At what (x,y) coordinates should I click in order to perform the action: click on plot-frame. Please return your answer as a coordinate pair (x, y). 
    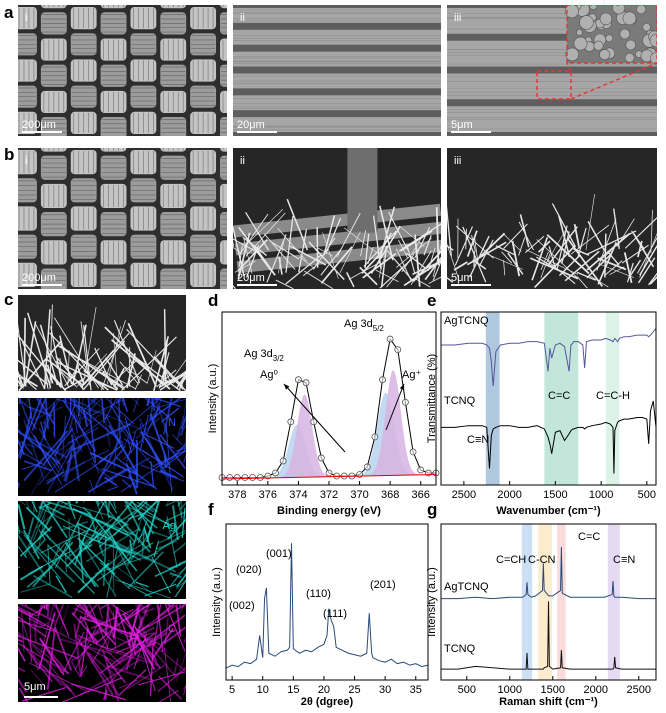
    Looking at the image, I should click on (327, 602).